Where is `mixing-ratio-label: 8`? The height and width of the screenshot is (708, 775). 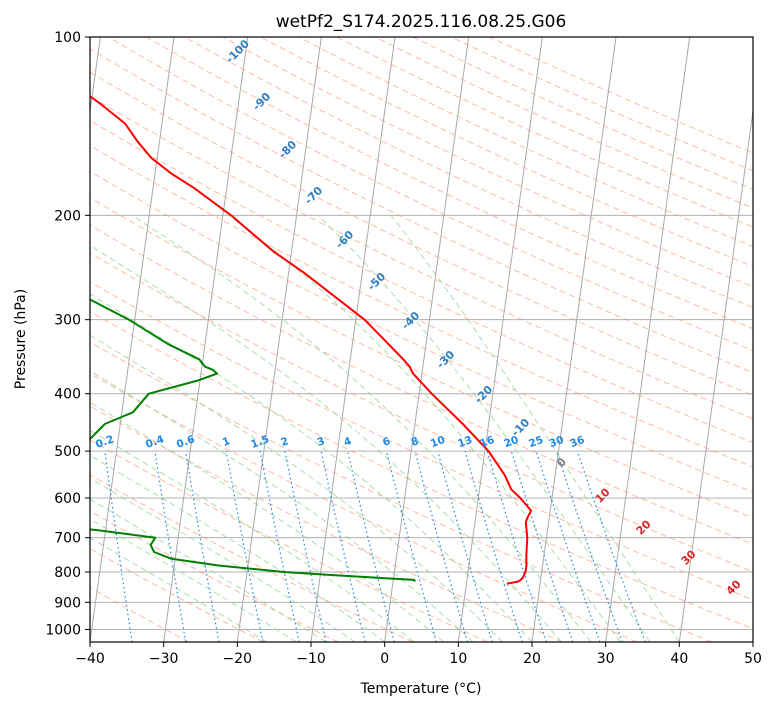
mixing-ratio-label: 8 is located at coordinates (415, 442).